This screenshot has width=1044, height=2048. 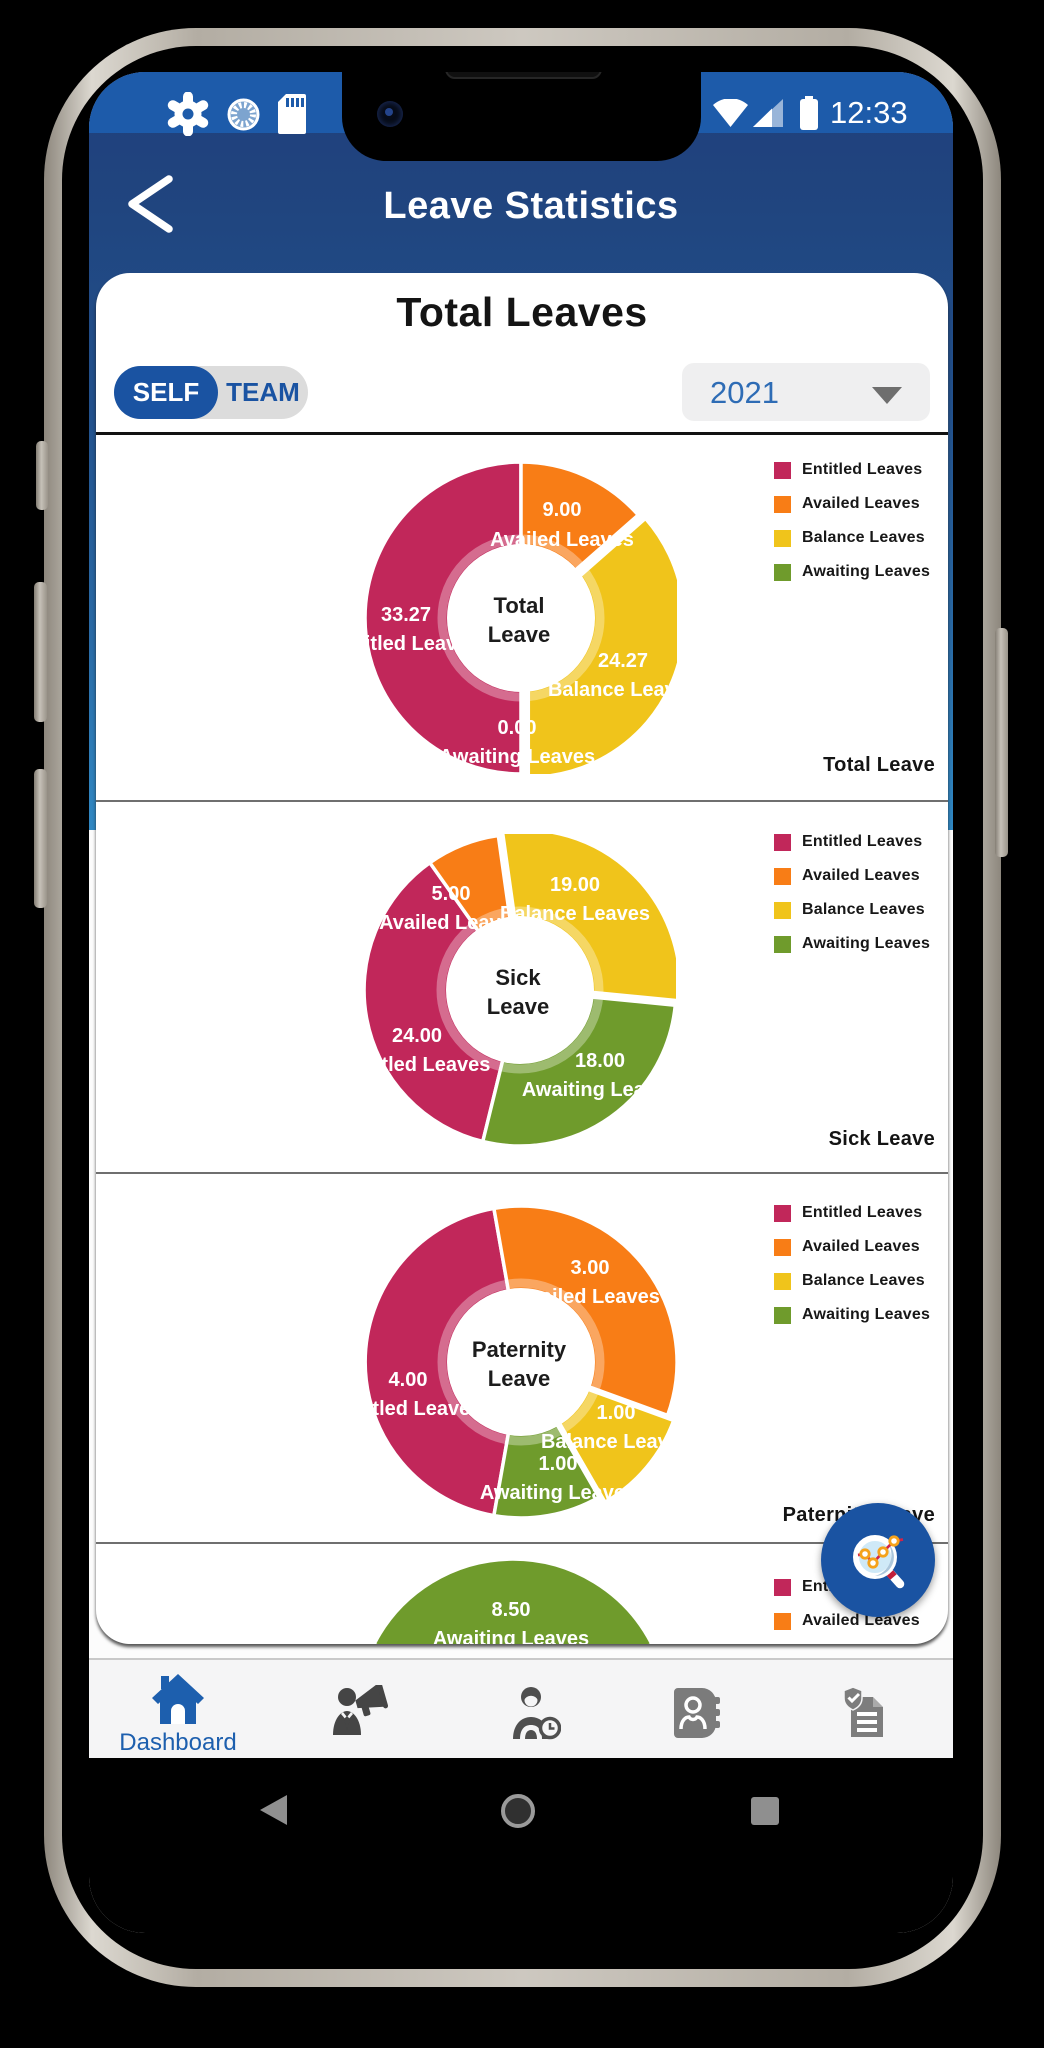 What do you see at coordinates (406, 615) in the screenshot?
I see `svg-text: 33.27` at bounding box center [406, 615].